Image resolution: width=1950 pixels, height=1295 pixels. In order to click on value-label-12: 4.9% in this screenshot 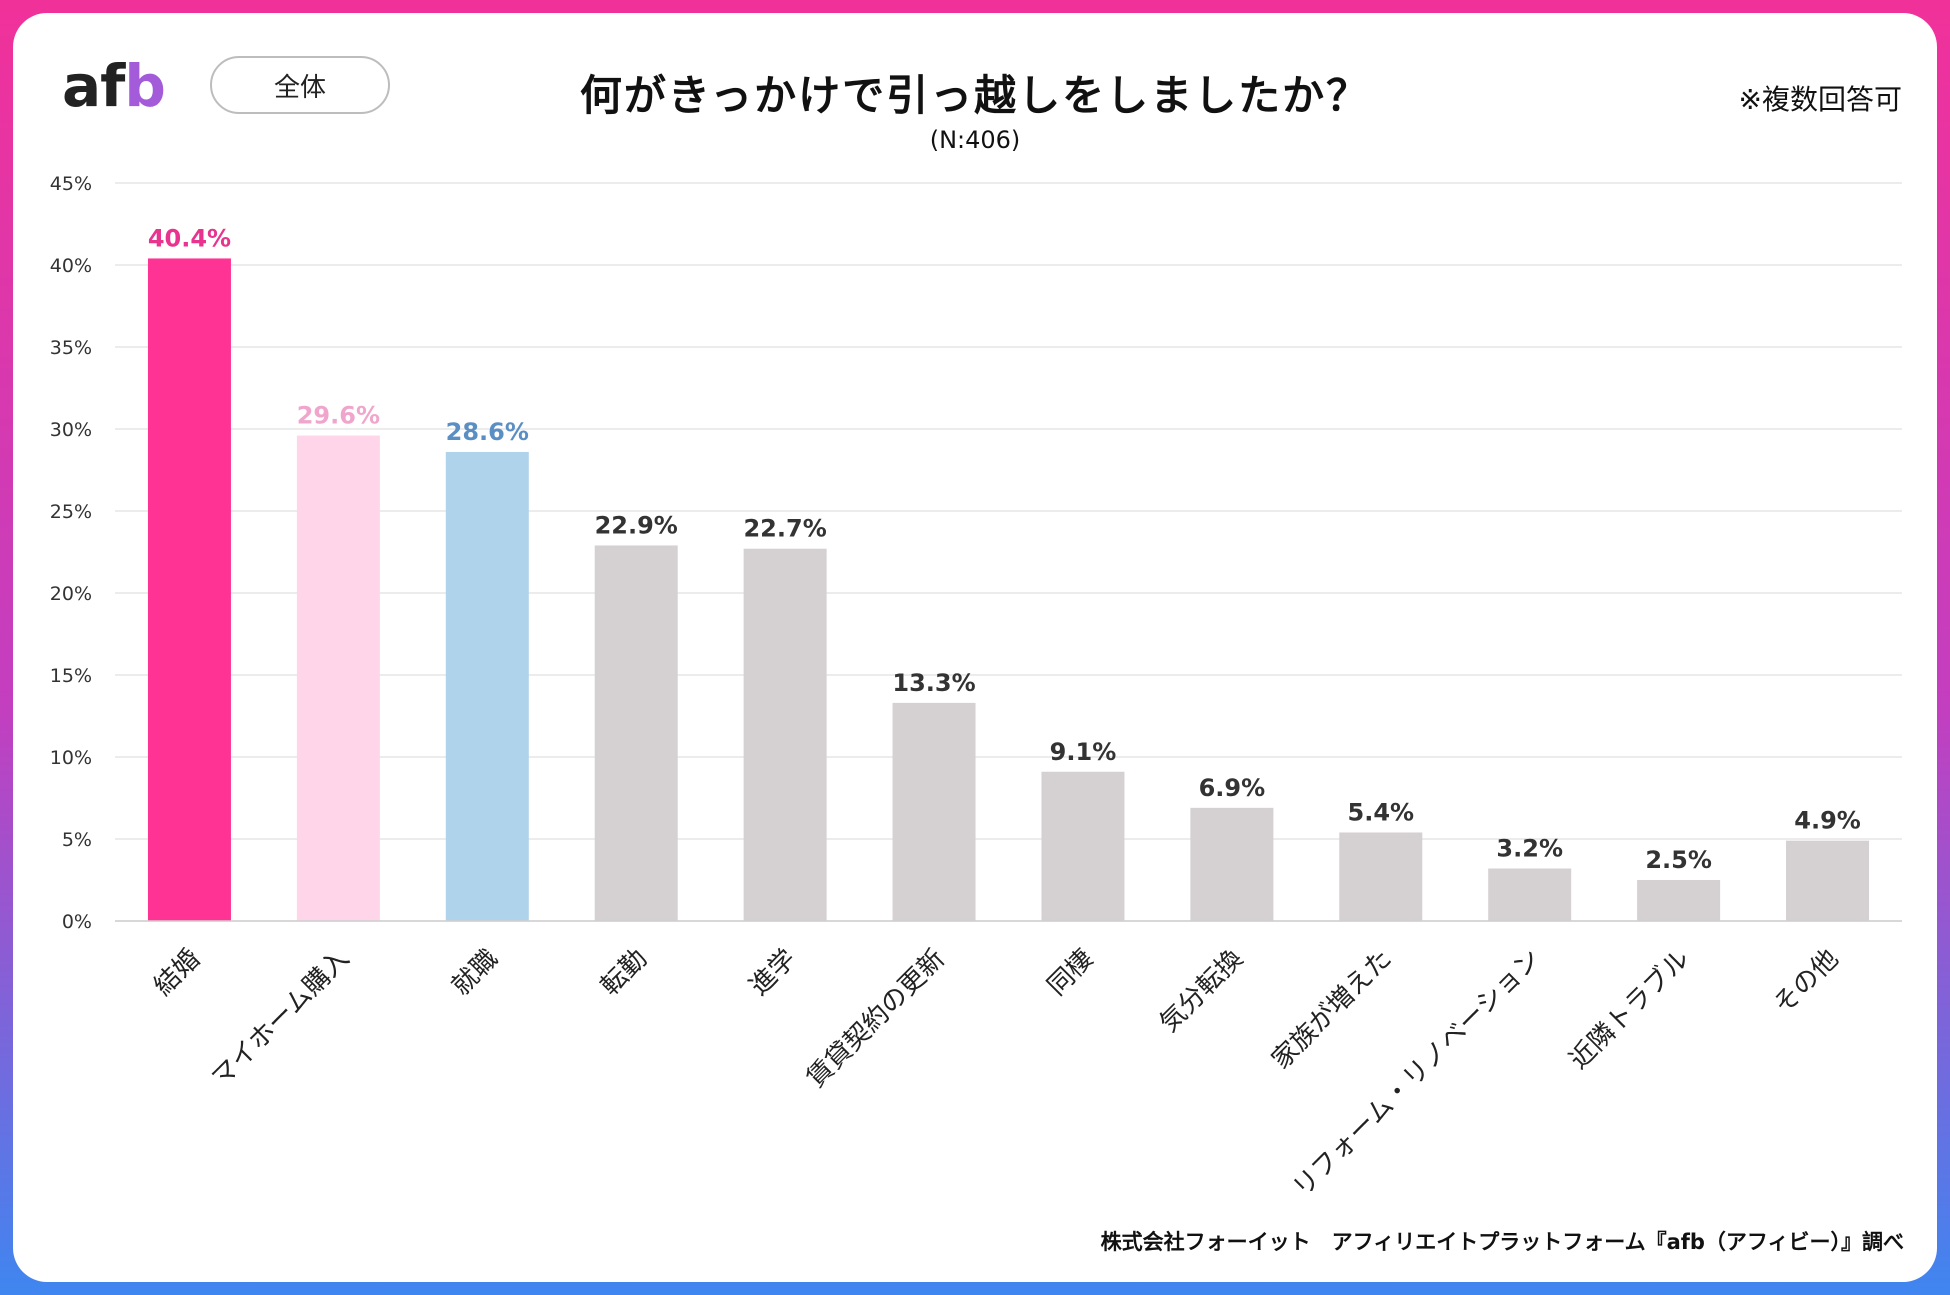, I will do `click(1827, 821)`.